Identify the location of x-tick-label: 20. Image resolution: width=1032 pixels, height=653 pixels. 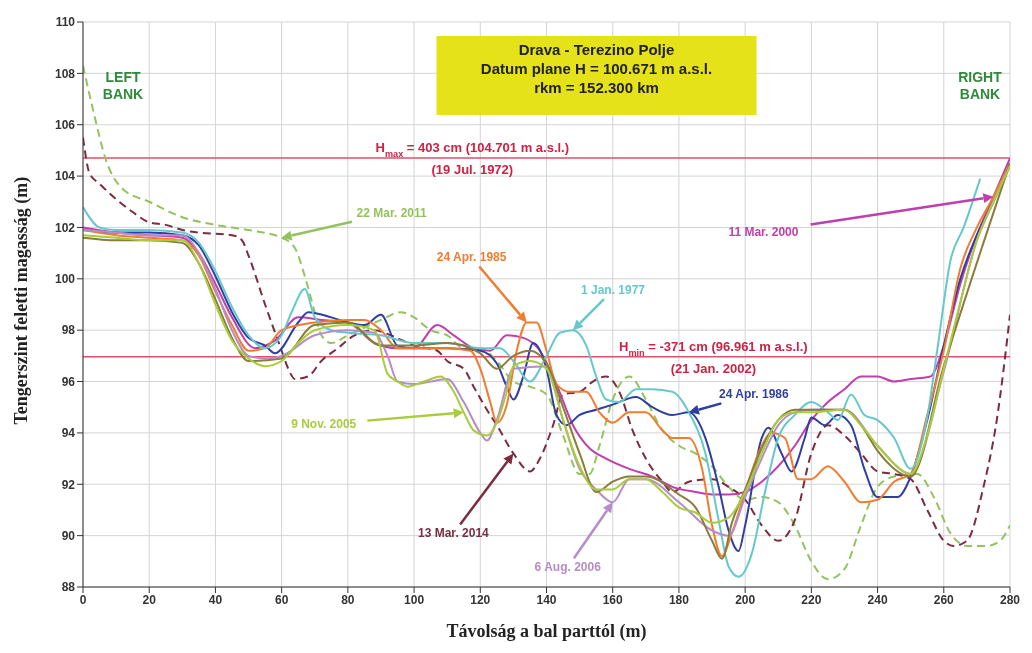
(149, 599).